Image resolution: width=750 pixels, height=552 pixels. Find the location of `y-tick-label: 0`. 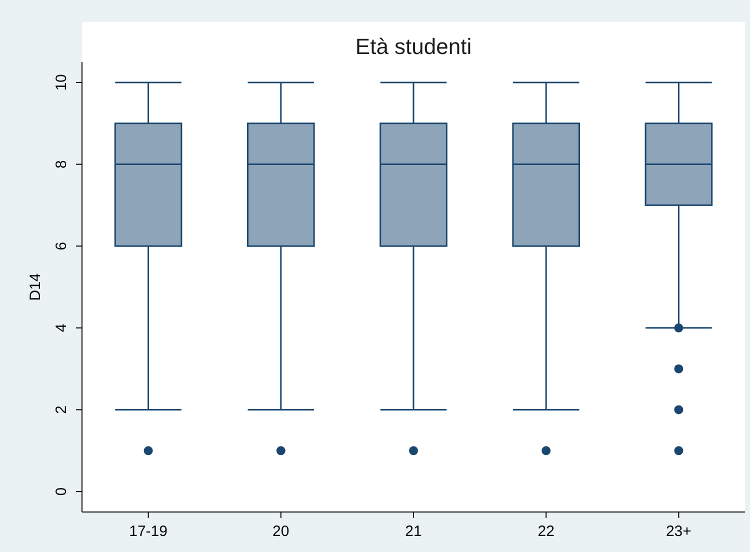

y-tick-label: 0 is located at coordinates (61, 491).